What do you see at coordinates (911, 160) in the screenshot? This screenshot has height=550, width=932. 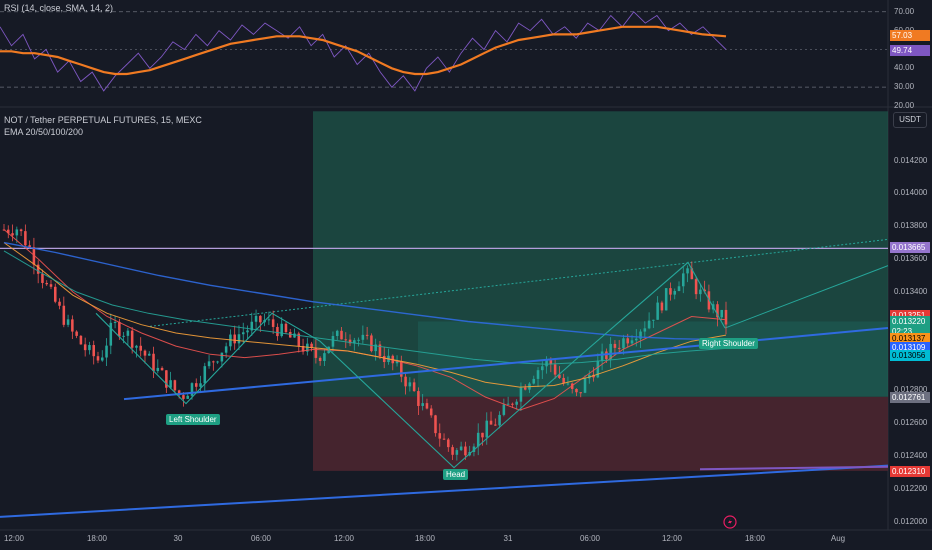 I see `price-tick-label: 0.014200` at bounding box center [911, 160].